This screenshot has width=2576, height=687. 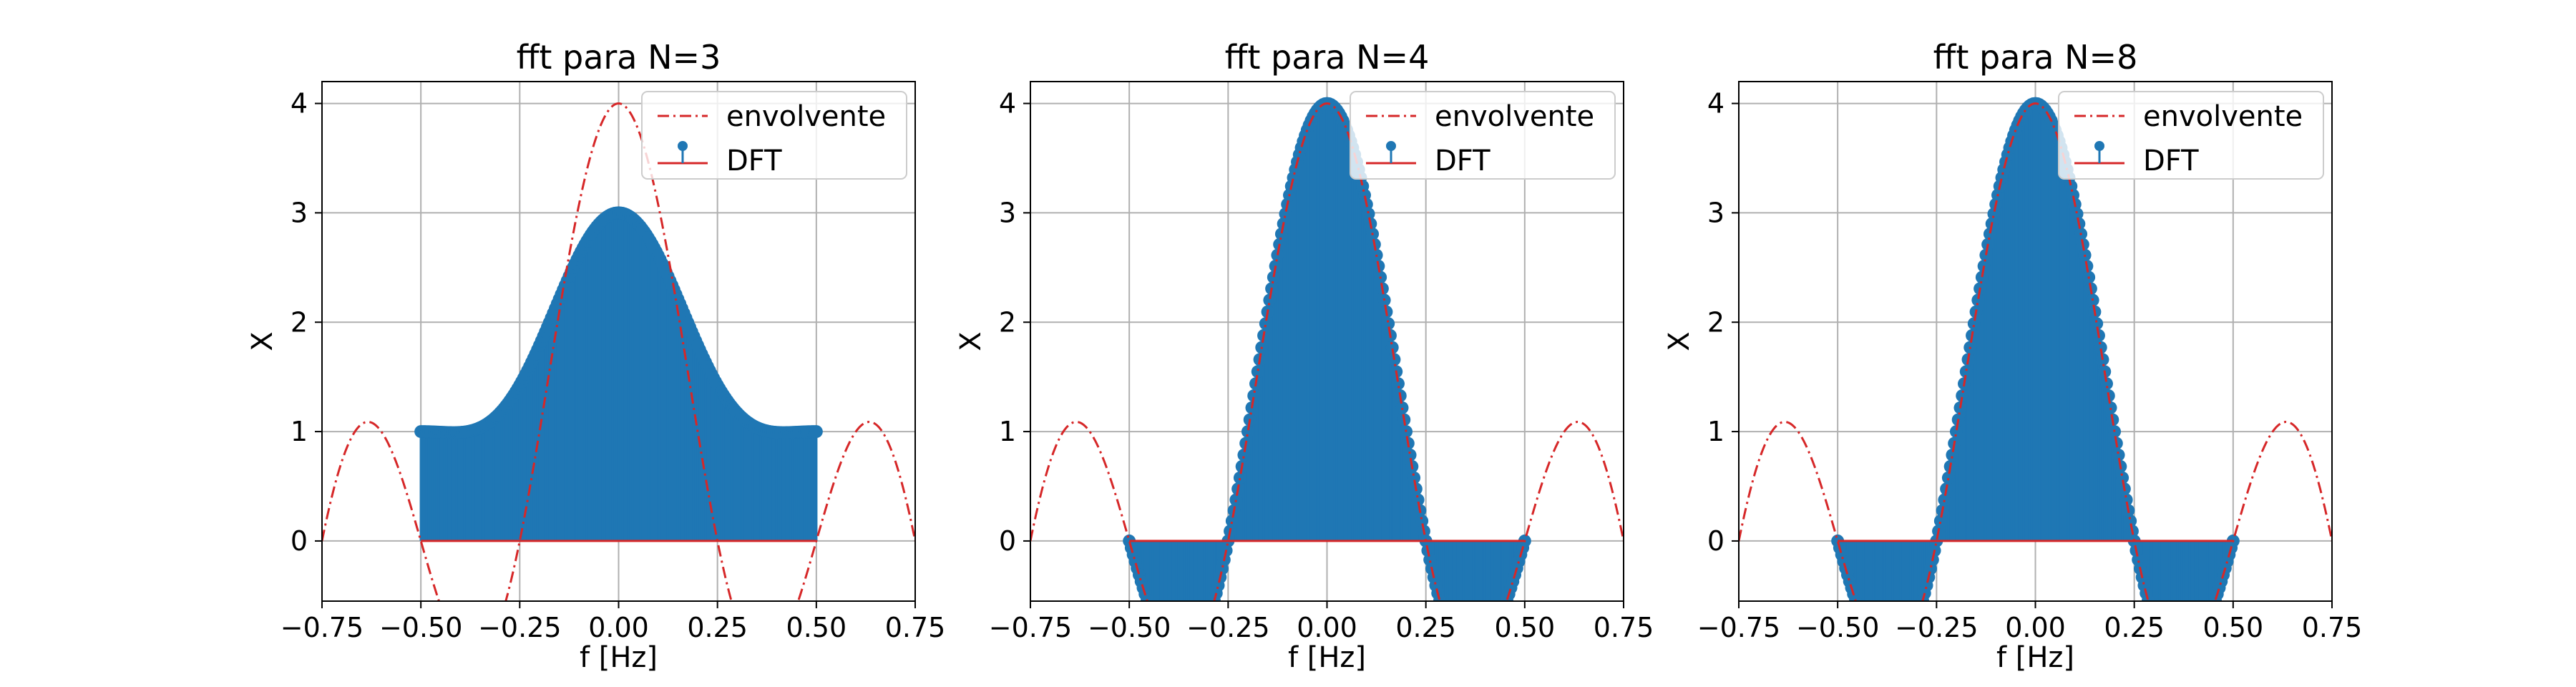 What do you see at coordinates (1327, 57) in the screenshot?
I see `chart-title: fft para N=4` at bounding box center [1327, 57].